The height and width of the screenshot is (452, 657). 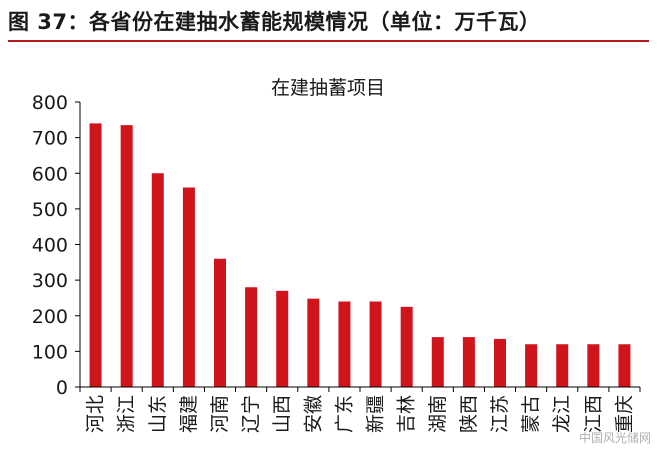 I want to click on x-tick-label: 广东, so click(x=344, y=414).